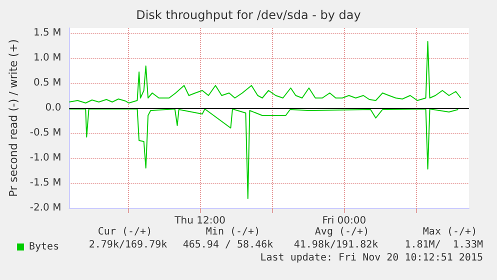  What do you see at coordinates (228, 245) in the screenshot?
I see `text: 465.94 / 58.46k` at bounding box center [228, 245].